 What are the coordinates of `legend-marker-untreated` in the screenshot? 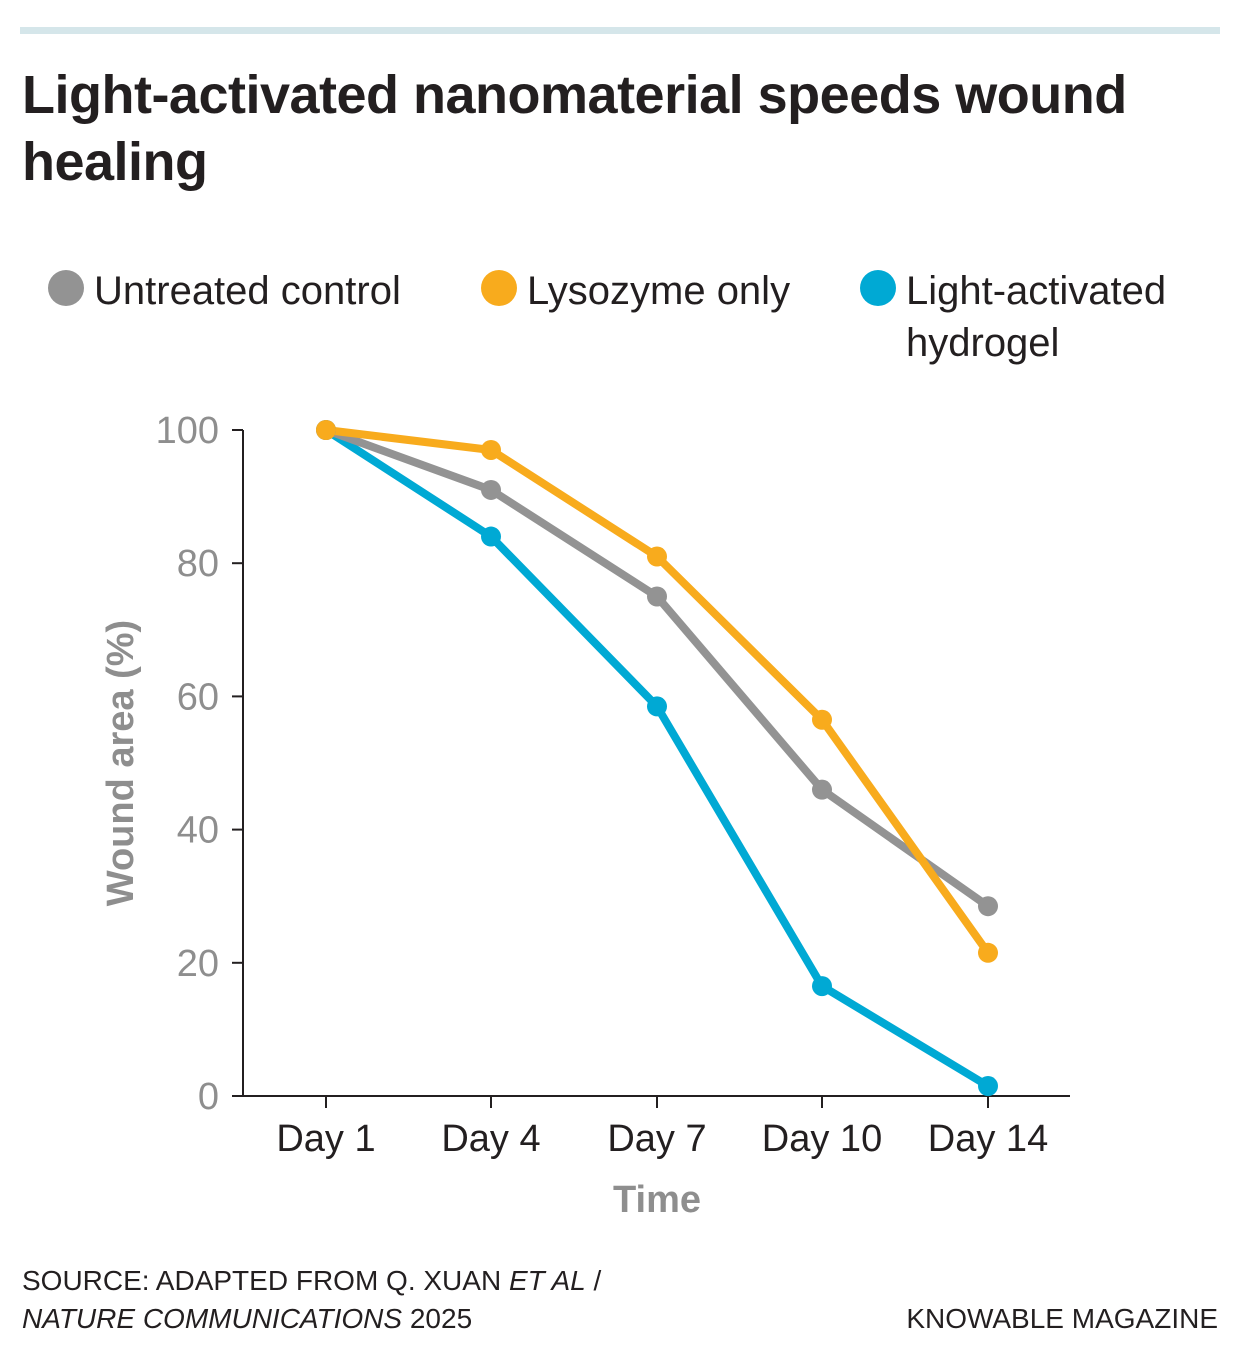 It's located at (66, 288).